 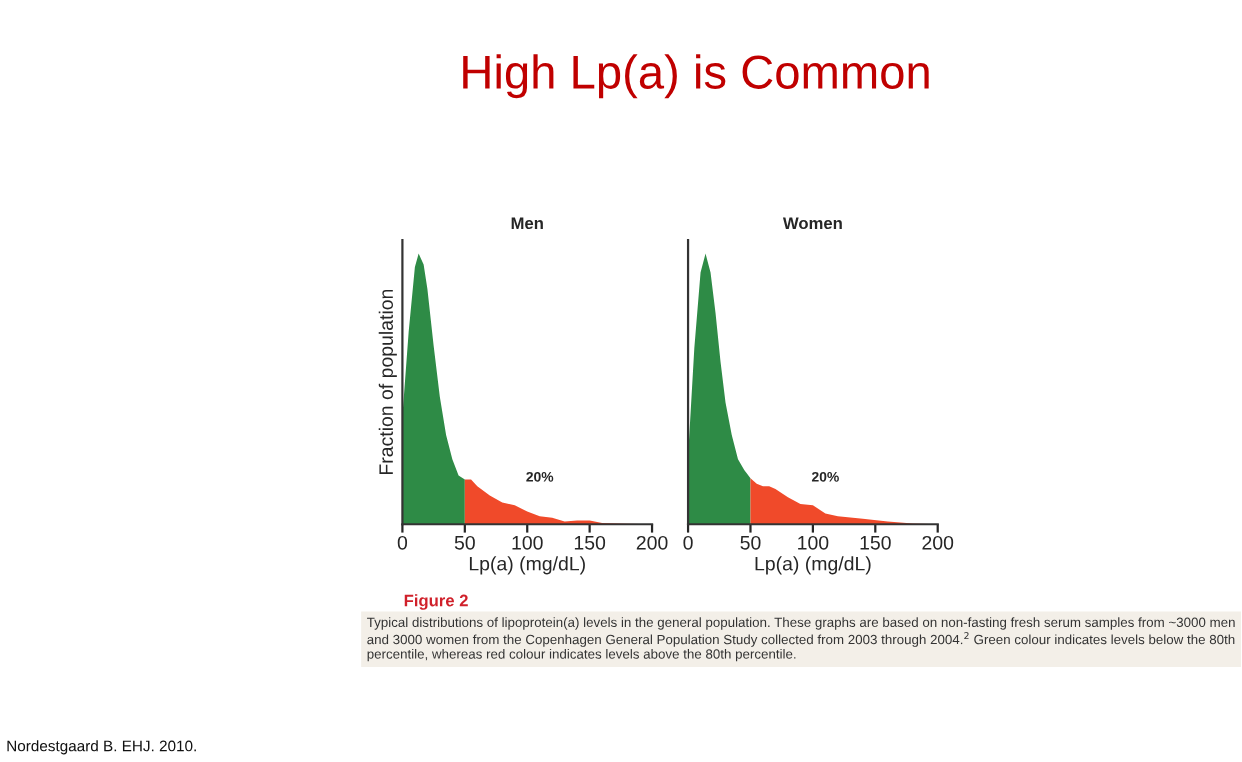 I want to click on y-axis-title: Fraction of population, so click(x=387, y=382).